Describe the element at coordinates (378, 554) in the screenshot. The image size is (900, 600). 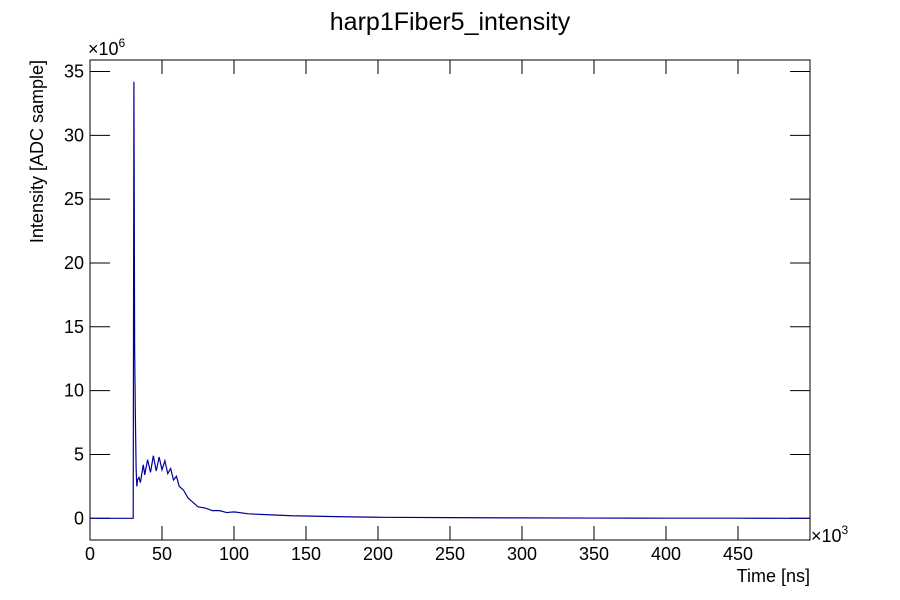
I see `x-tick-label: 200` at that location.